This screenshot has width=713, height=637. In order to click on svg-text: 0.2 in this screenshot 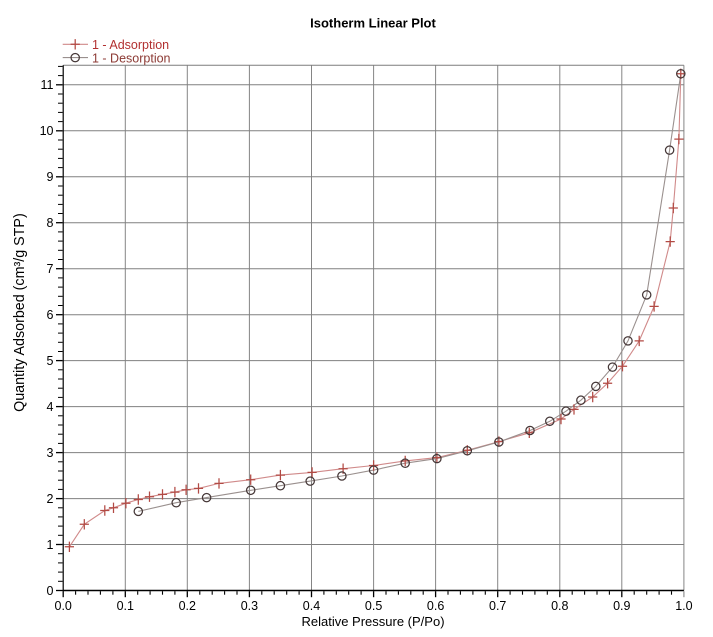, I will do `click(187, 606)`.